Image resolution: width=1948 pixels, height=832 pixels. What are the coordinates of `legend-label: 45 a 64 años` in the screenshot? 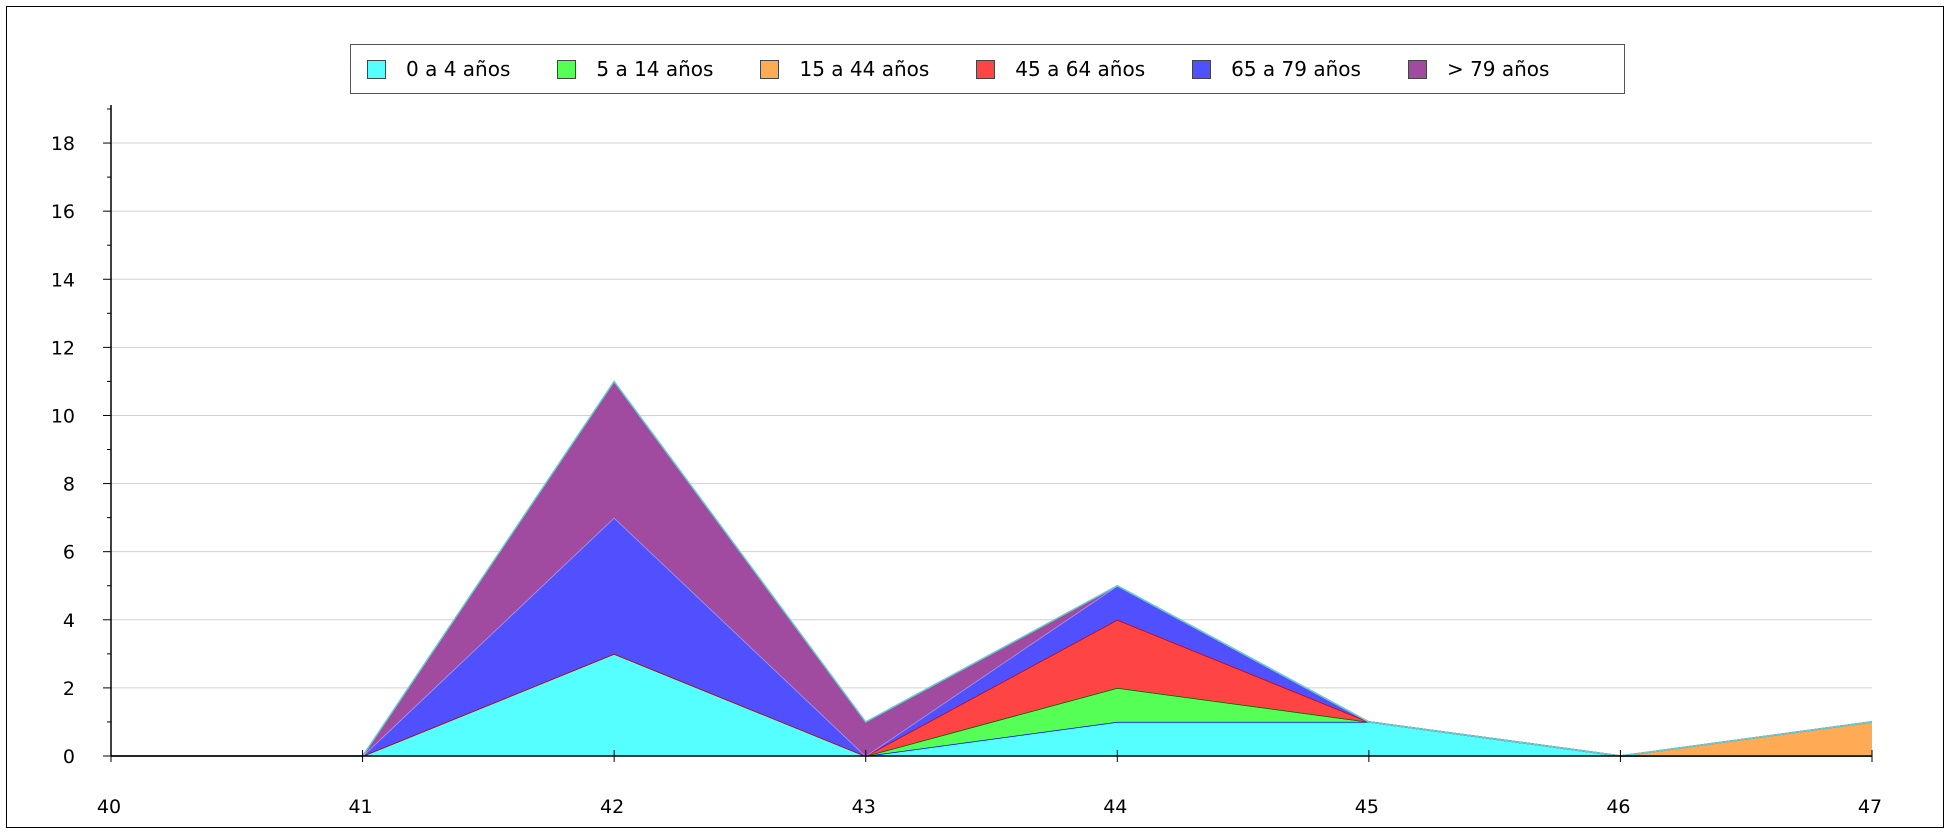 It's located at (1080, 69).